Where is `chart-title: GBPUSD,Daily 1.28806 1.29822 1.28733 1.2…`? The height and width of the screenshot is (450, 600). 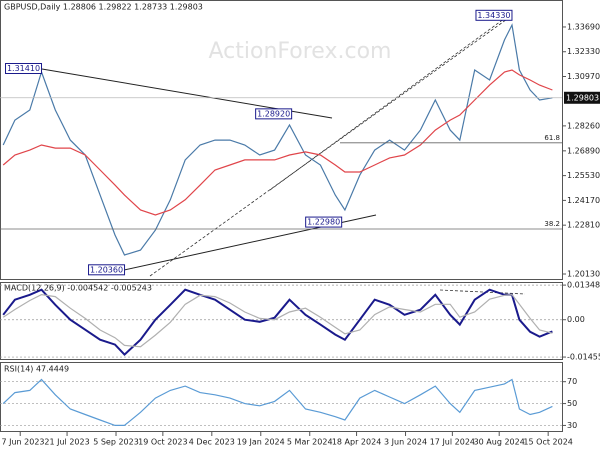
chart-title: GBPUSD,Daily 1.28806 1.29822 1.28733 1.2… is located at coordinates (103, 7).